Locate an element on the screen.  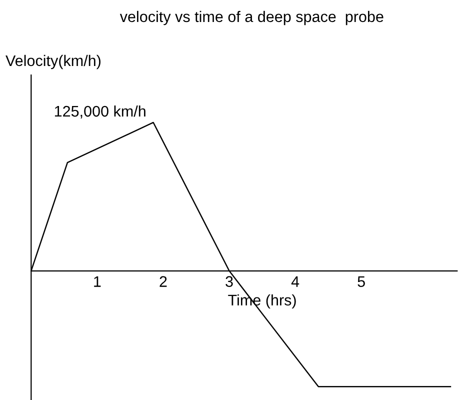
x-tick-label: 1 is located at coordinates (97, 281).